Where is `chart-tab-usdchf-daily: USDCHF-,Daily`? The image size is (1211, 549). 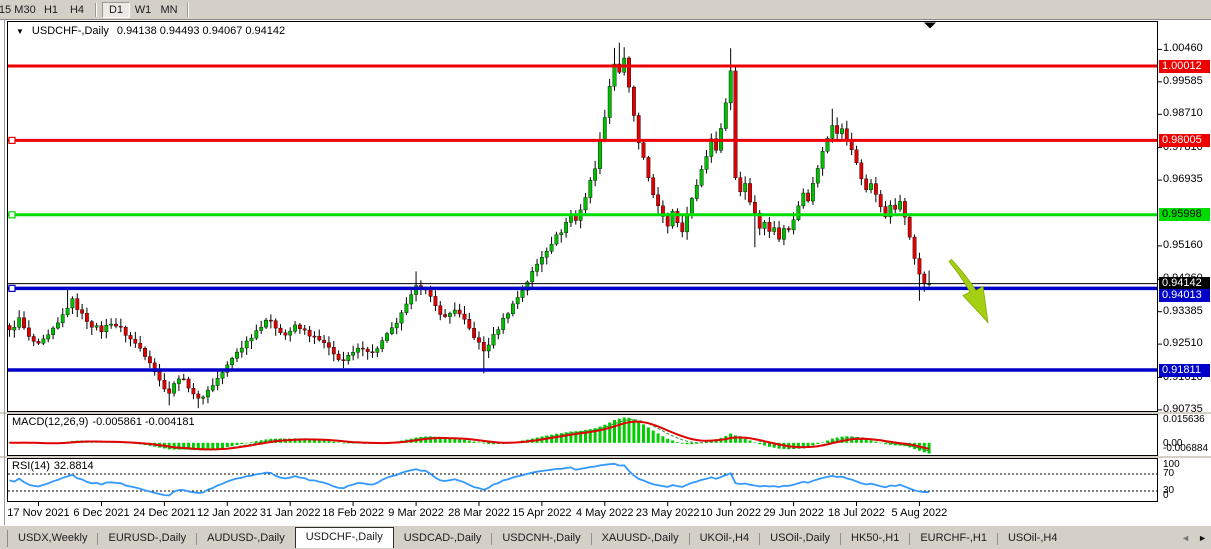 chart-tab-usdchf-daily: USDCHF-,Daily is located at coordinates (344, 537).